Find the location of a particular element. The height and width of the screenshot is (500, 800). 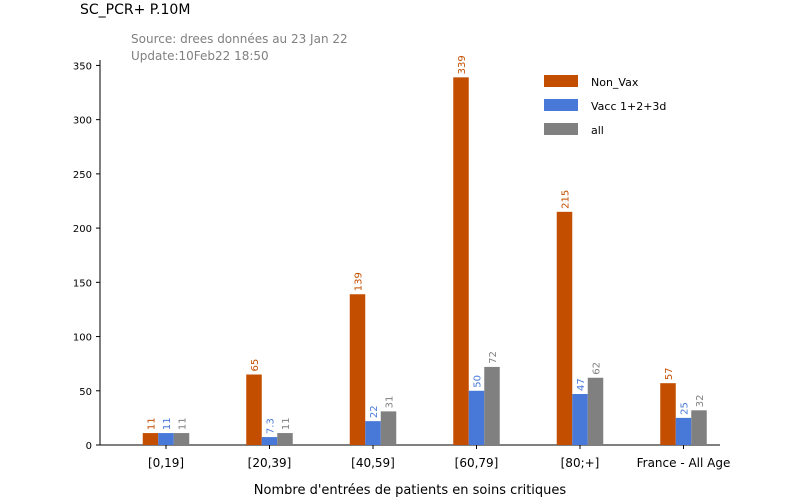

x-tick-label: [20,39] is located at coordinates (270, 463).